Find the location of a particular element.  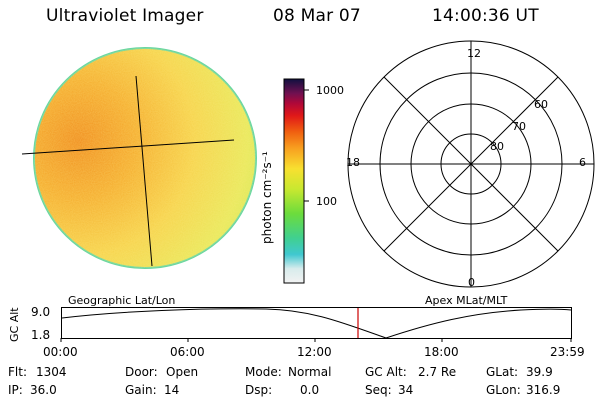

status-mode-value: Normal is located at coordinates (310, 372).